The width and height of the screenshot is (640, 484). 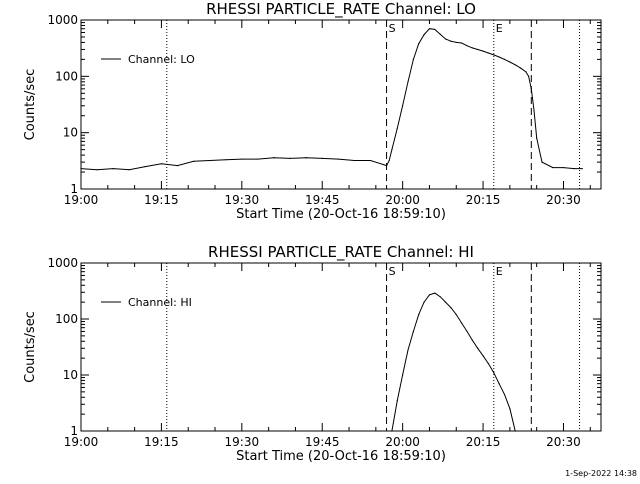 I want to click on panel2-x-tick-label: 20:30, so click(x=563, y=442).